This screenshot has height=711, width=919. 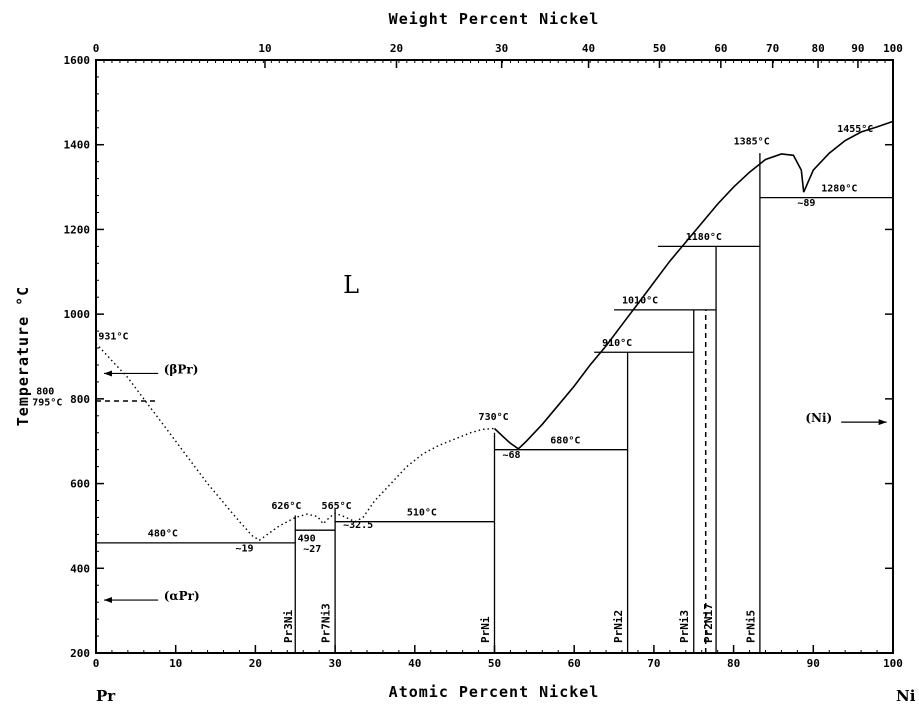 I want to click on top-tick-label: 10, so click(x=264, y=48).